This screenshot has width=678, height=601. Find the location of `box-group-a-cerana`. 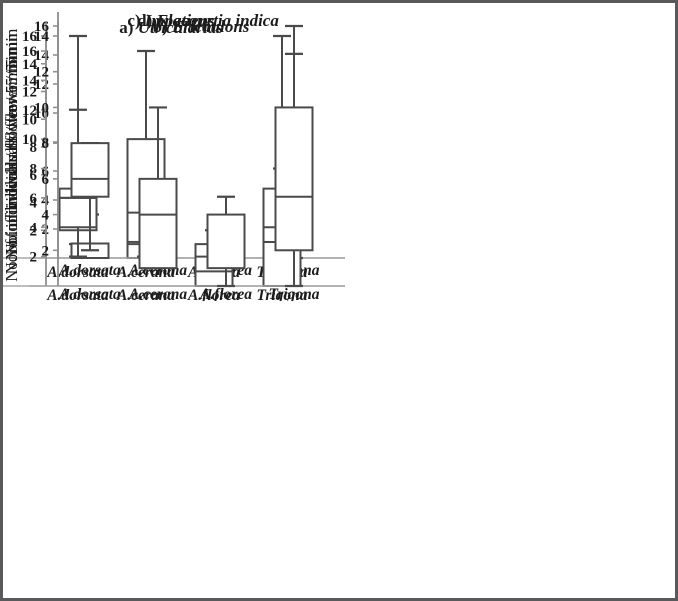

box-group-a-cerana is located at coordinates (158, 188).